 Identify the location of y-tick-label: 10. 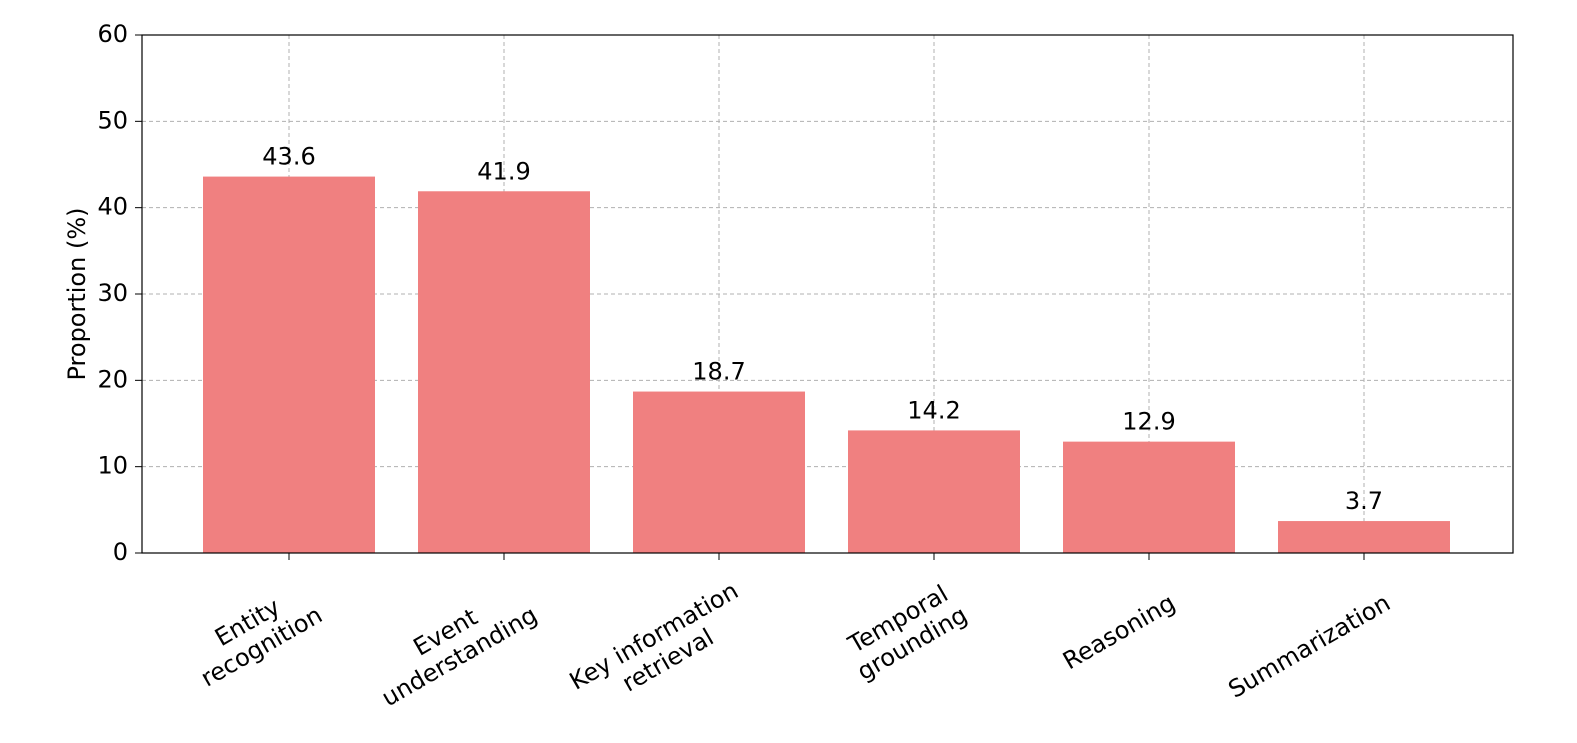
(112, 466).